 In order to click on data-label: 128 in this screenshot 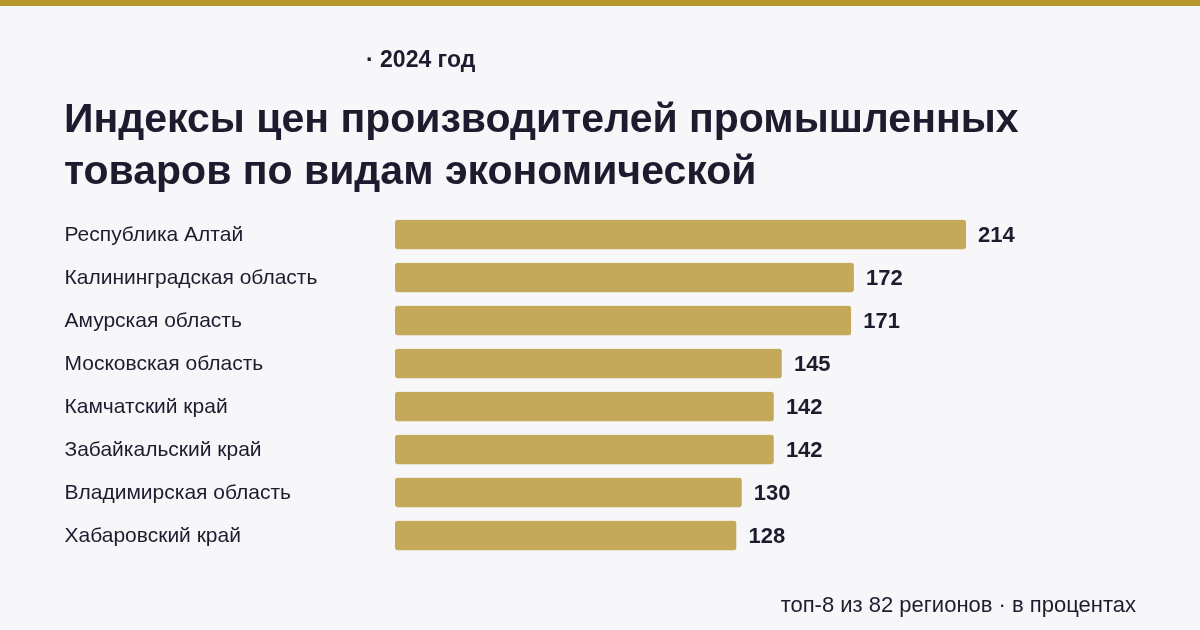, I will do `click(767, 535)`.